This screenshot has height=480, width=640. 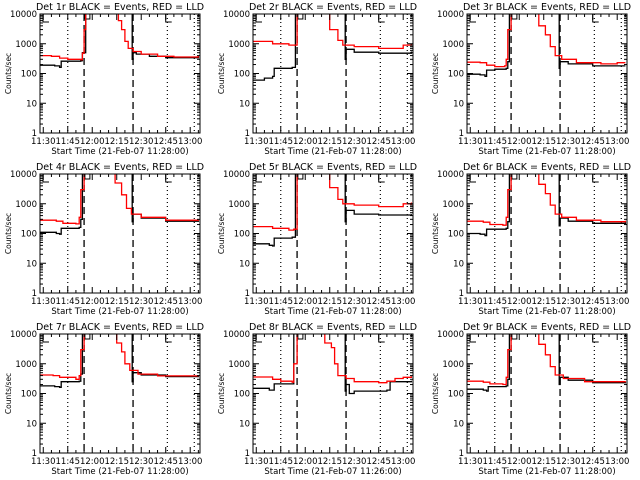 What do you see at coordinates (547, 327) in the screenshot?
I see `panel-title: Det 9r BLACK = Events, RED = LLD` at bounding box center [547, 327].